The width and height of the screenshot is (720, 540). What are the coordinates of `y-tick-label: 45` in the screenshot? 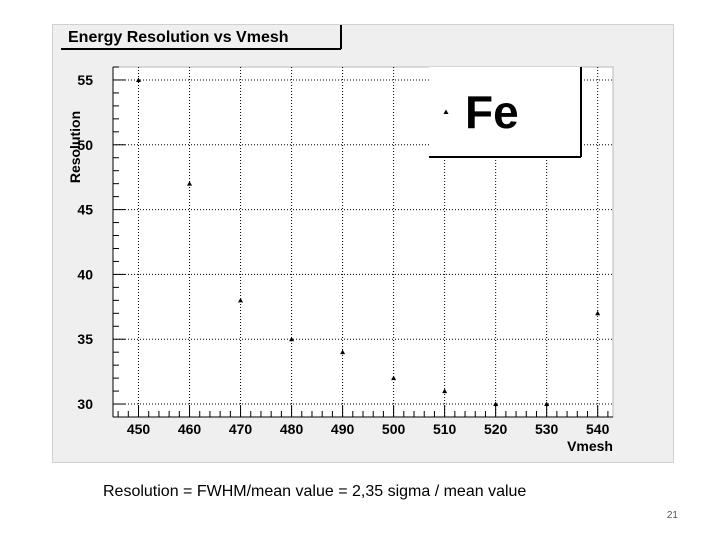 It's located at (85, 210).